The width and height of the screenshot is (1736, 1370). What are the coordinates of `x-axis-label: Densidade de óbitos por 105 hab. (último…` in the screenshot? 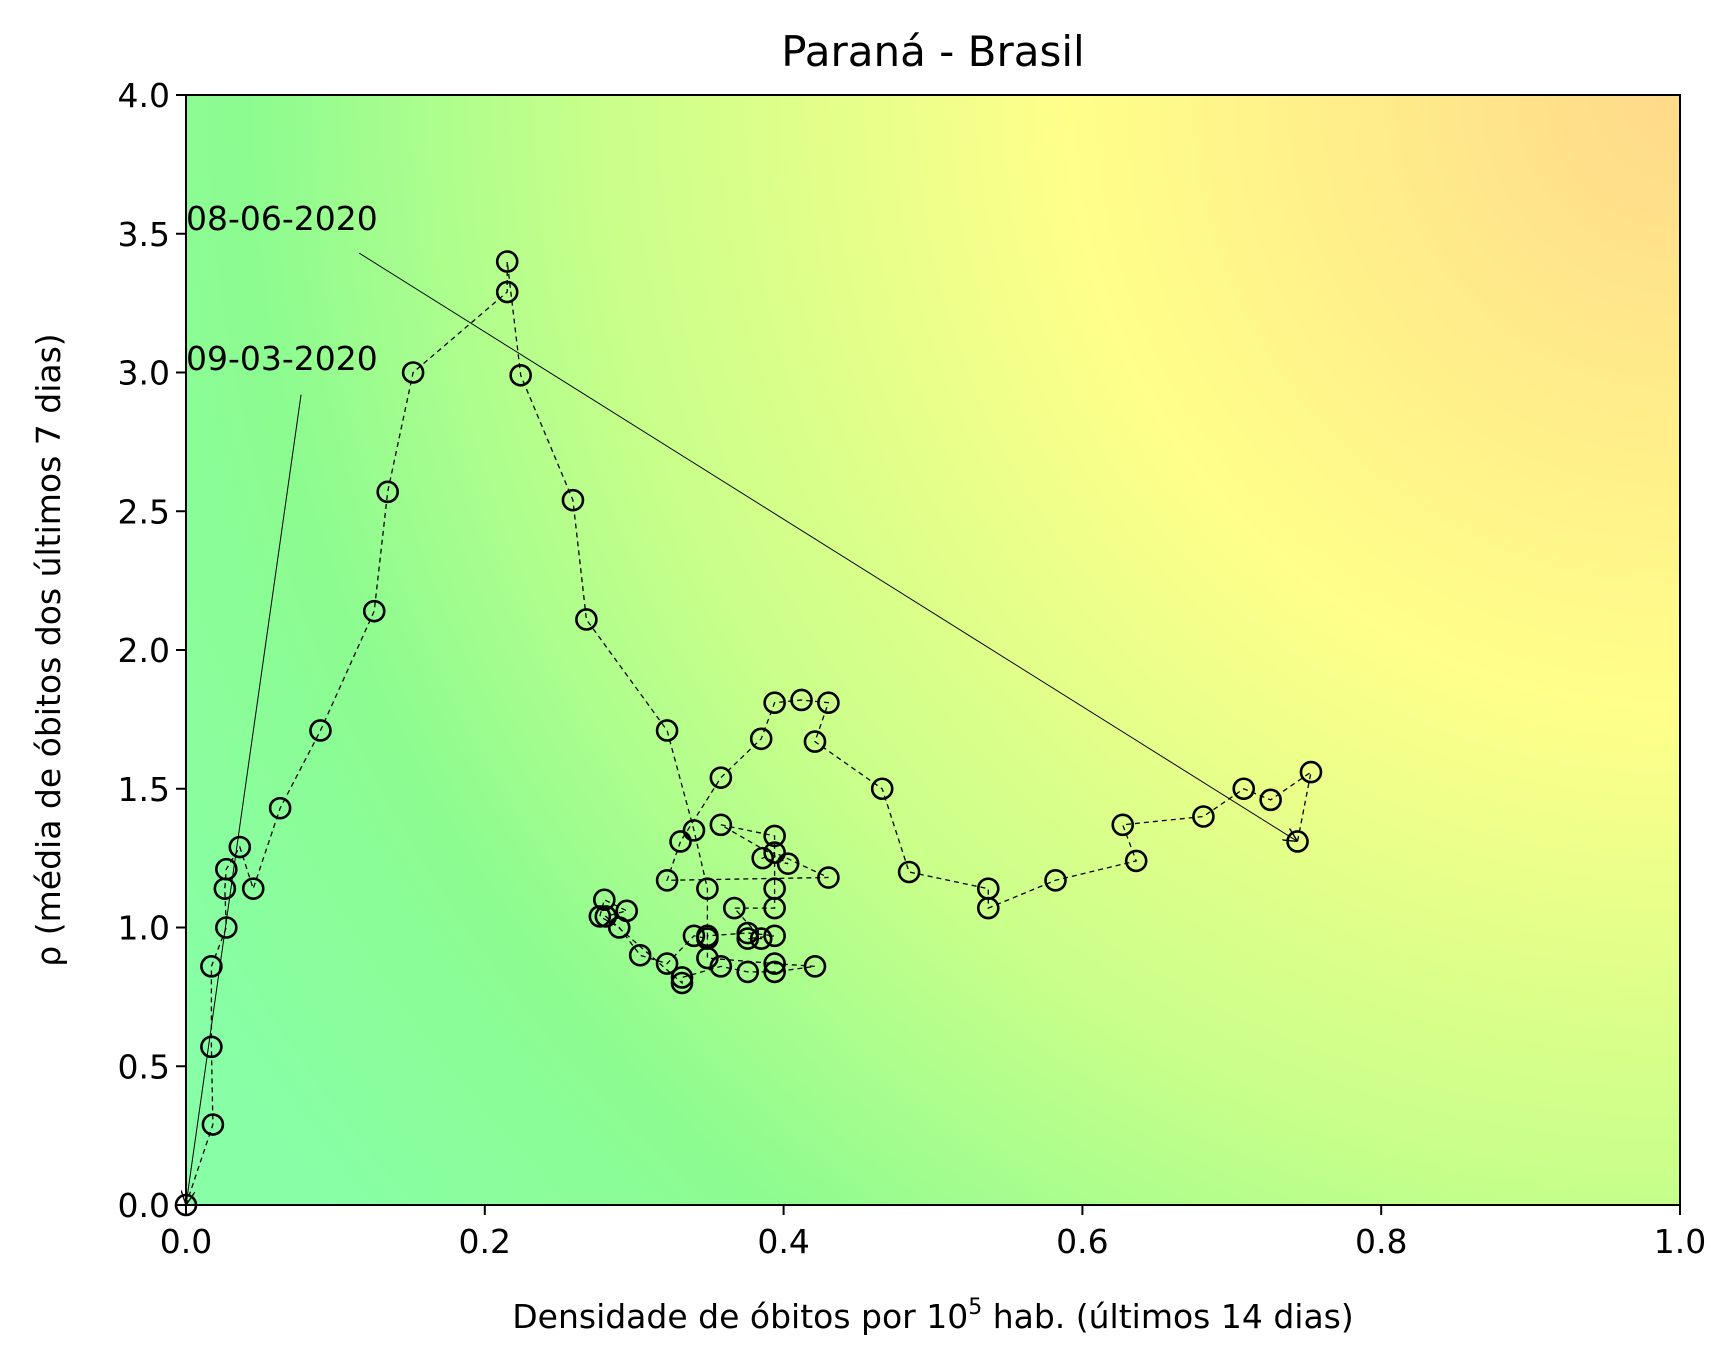 It's located at (932, 1315).